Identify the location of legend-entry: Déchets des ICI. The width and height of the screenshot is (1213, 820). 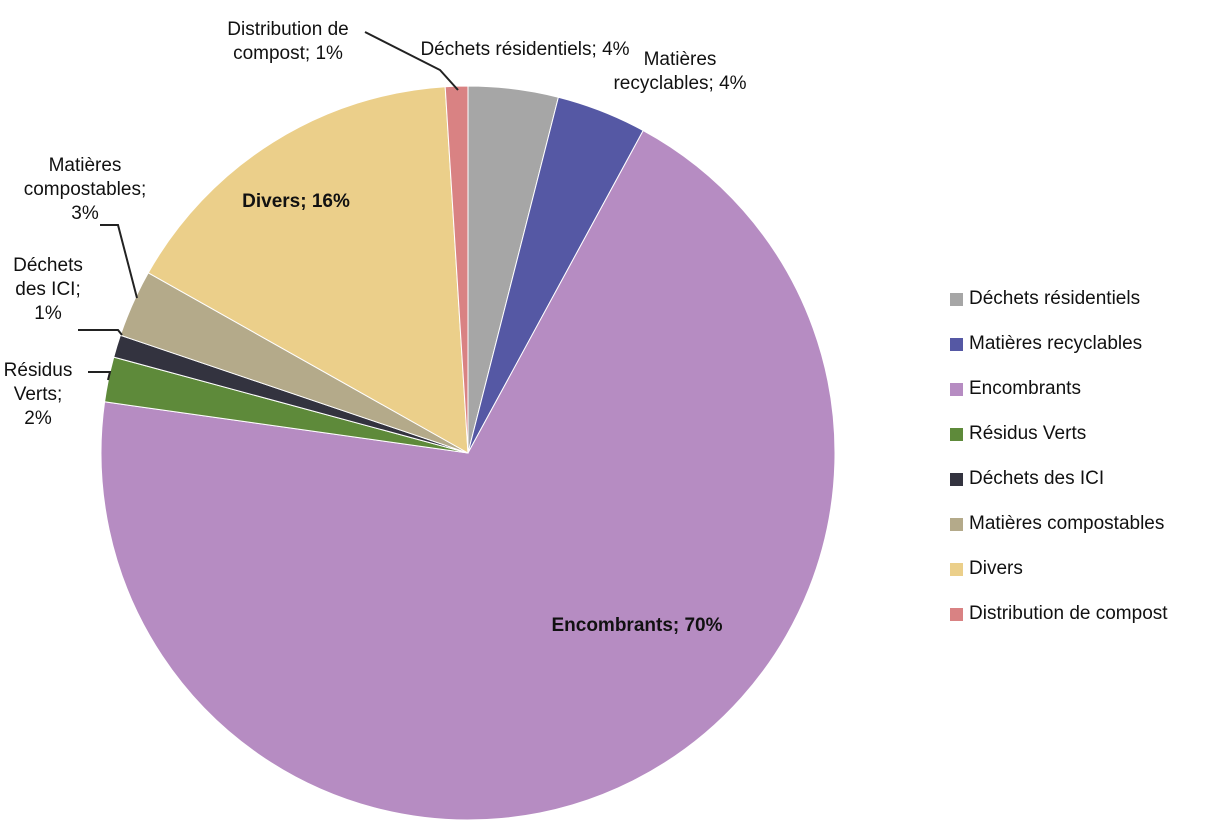
(1027, 479).